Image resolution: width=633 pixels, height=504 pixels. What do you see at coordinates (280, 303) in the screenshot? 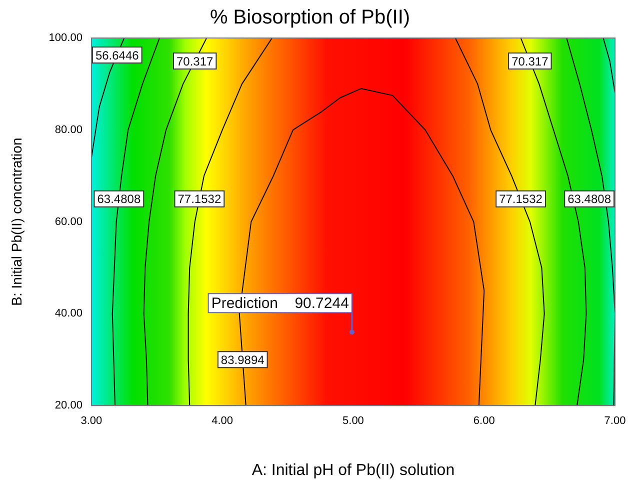
I see `data-label: Prediction 90.7244` at bounding box center [280, 303].